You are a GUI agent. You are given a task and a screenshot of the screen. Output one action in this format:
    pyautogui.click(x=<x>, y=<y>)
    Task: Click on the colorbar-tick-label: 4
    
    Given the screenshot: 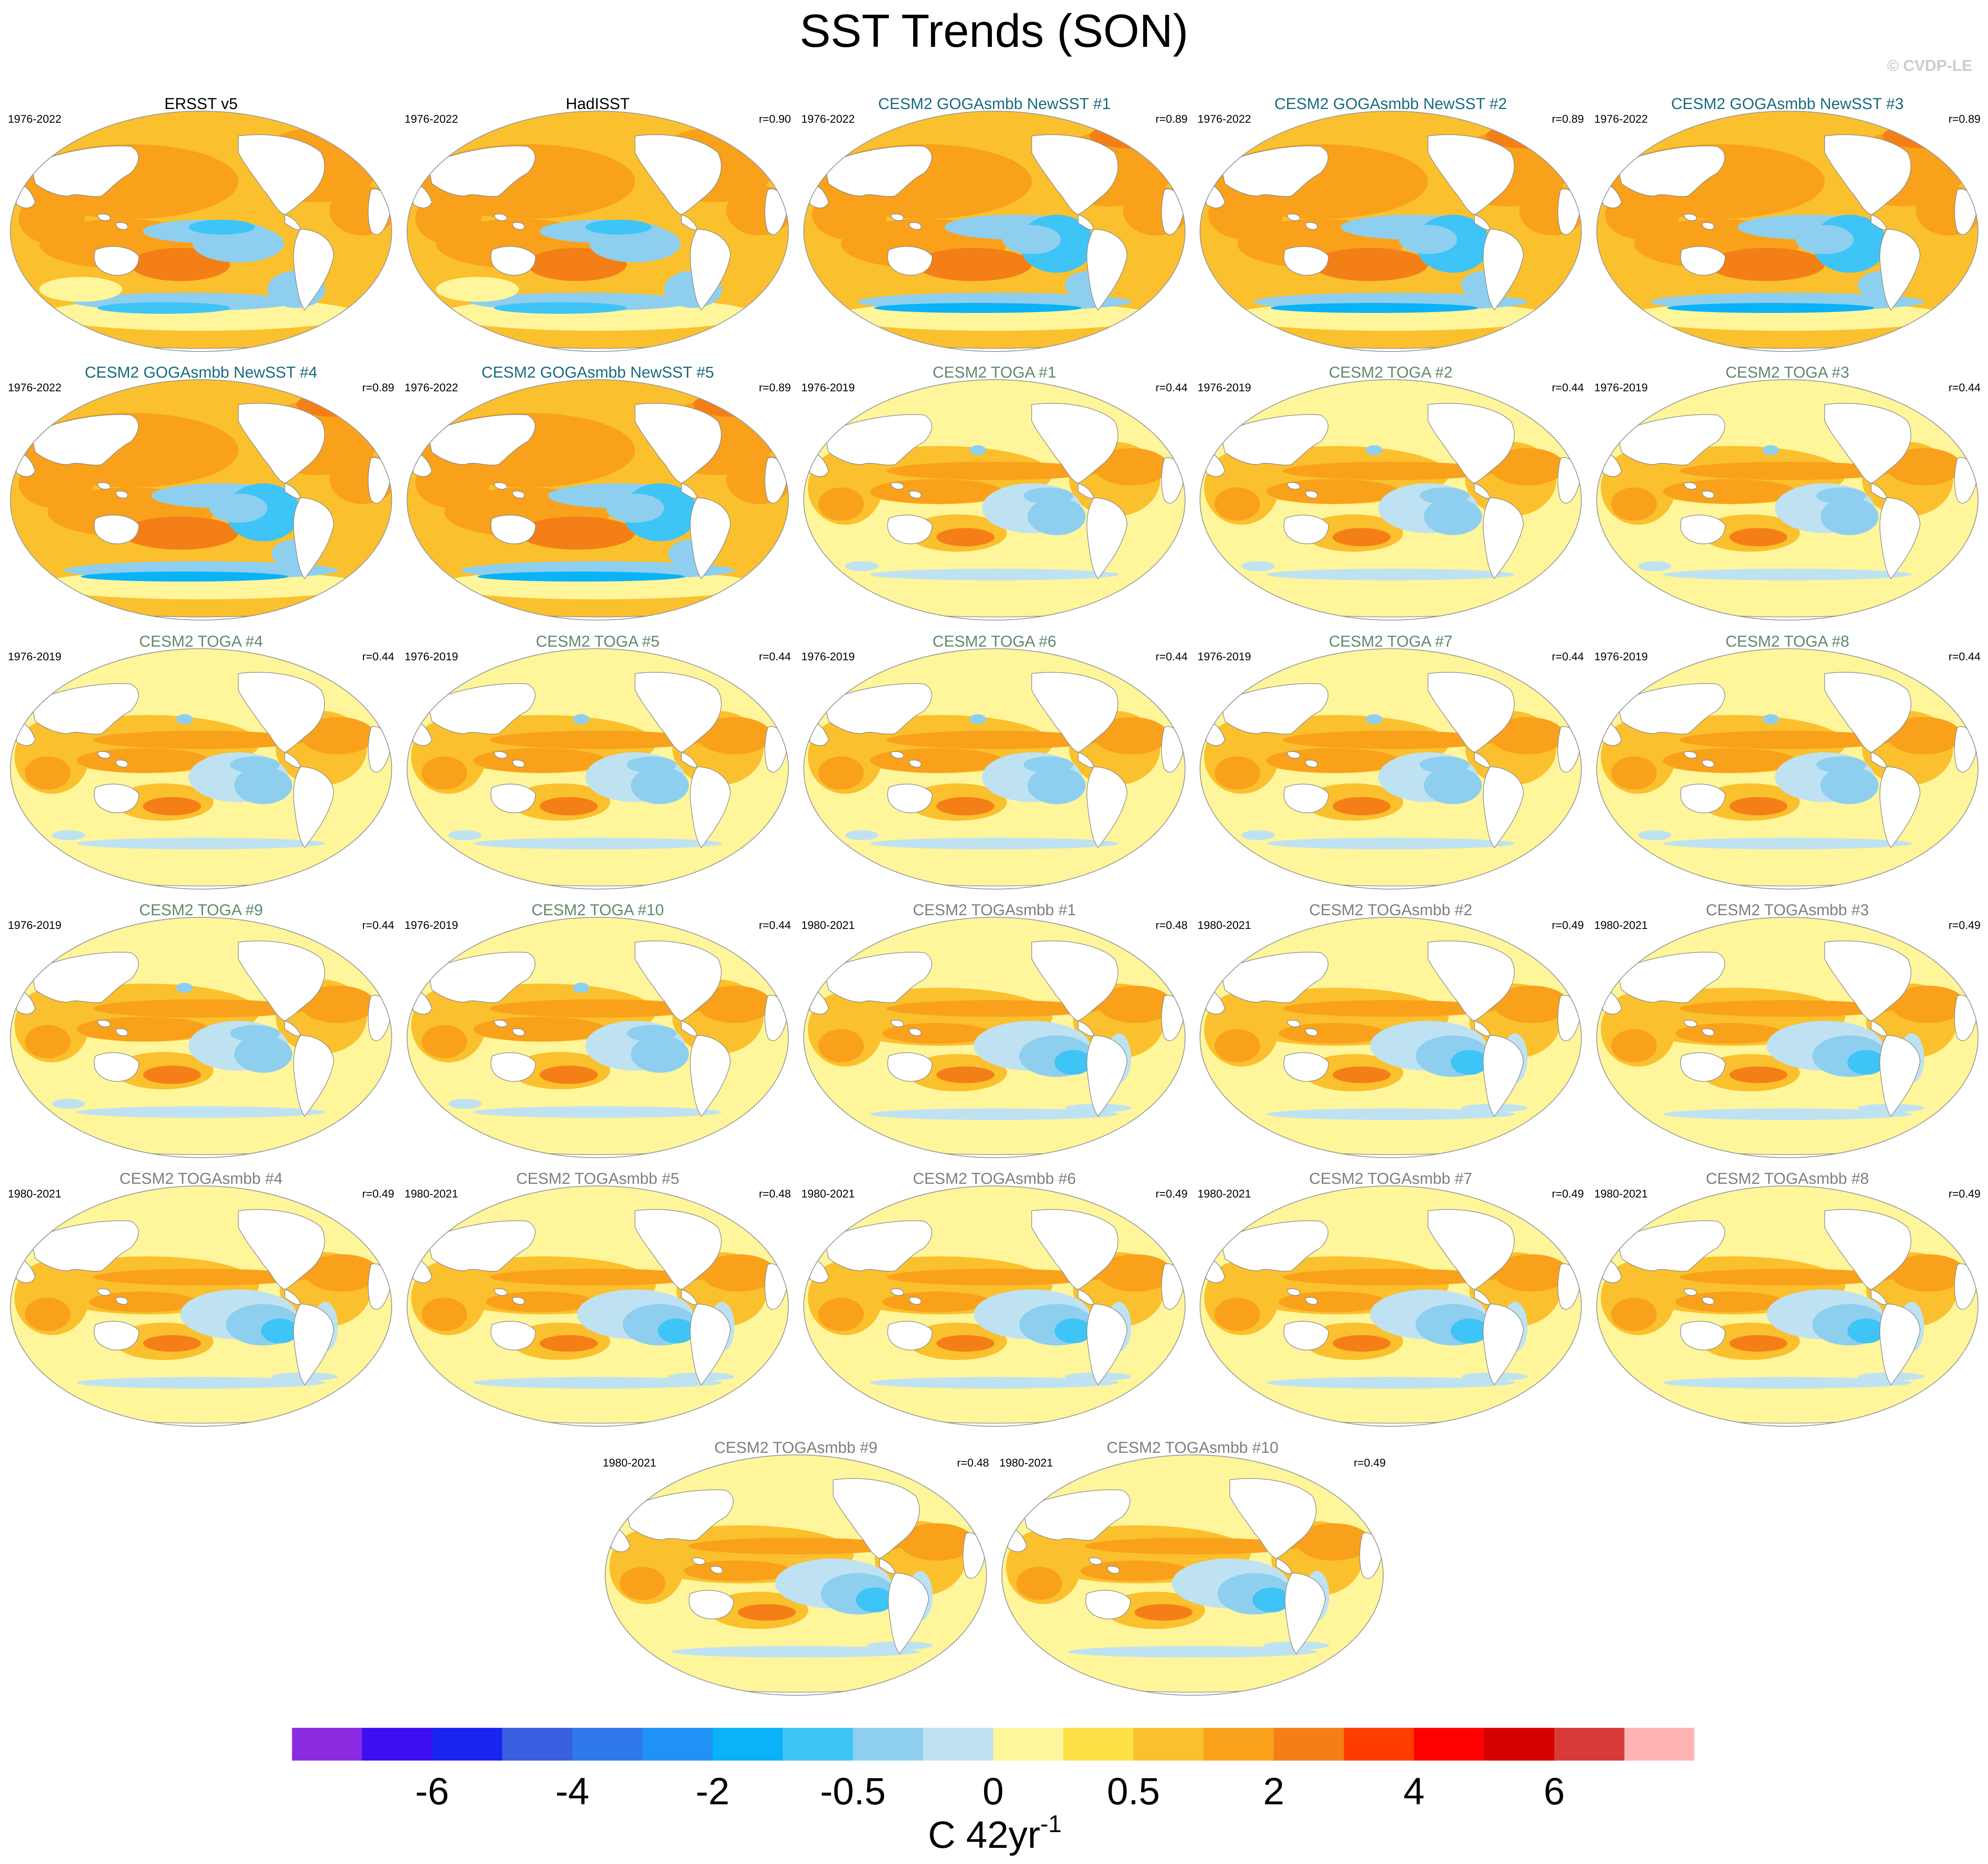 What is the action you would take?
    pyautogui.click(x=1414, y=1791)
    